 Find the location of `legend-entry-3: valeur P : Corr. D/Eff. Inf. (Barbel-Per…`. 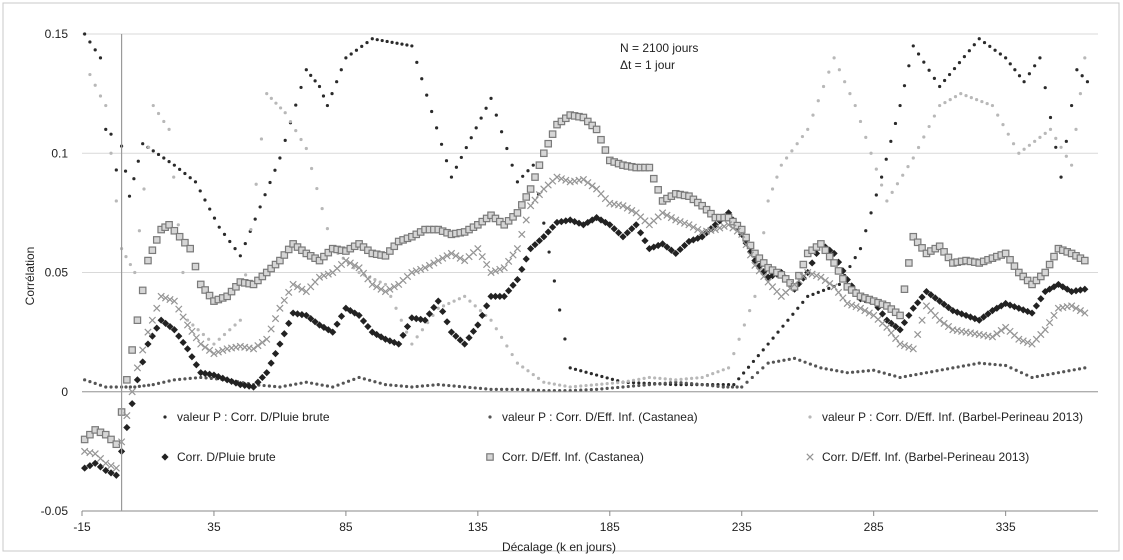

legend-entry-3: valeur P : Corr. D/Eff. Inf. (Barbel-Per… is located at coordinates (945, 417).